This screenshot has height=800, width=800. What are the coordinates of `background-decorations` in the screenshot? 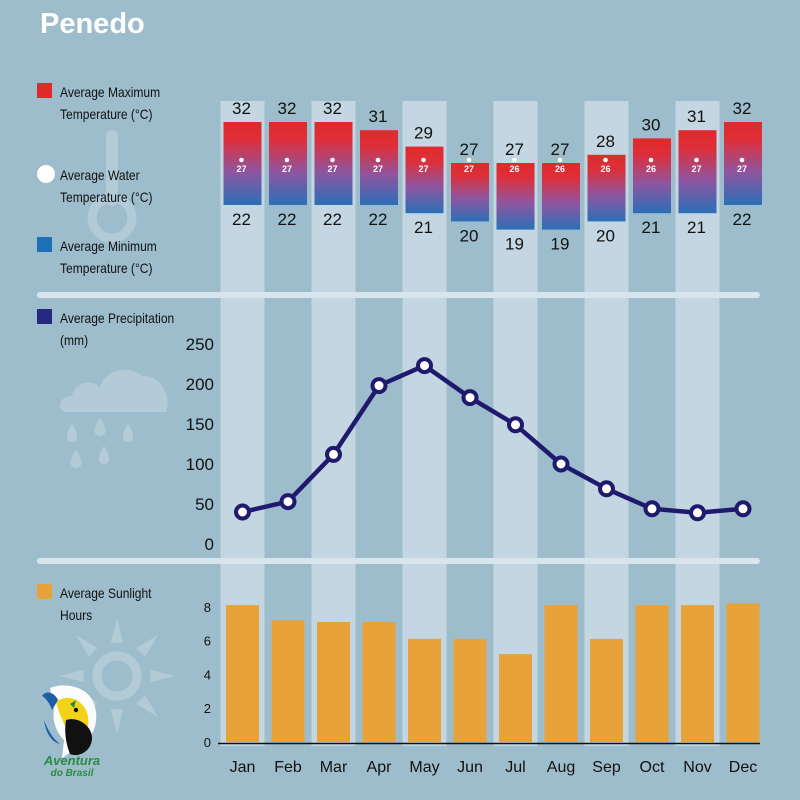 It's located at (117, 432).